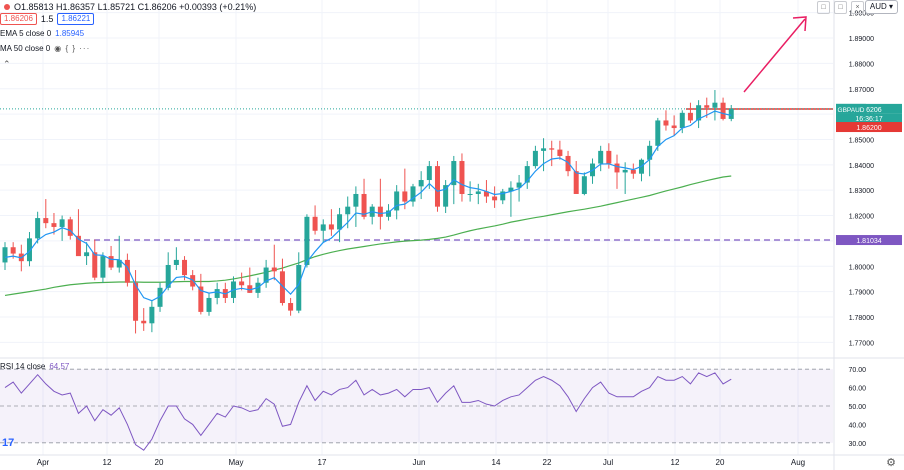 The width and height of the screenshot is (904, 470). I want to click on symbol-tag-bg, so click(851, 108).